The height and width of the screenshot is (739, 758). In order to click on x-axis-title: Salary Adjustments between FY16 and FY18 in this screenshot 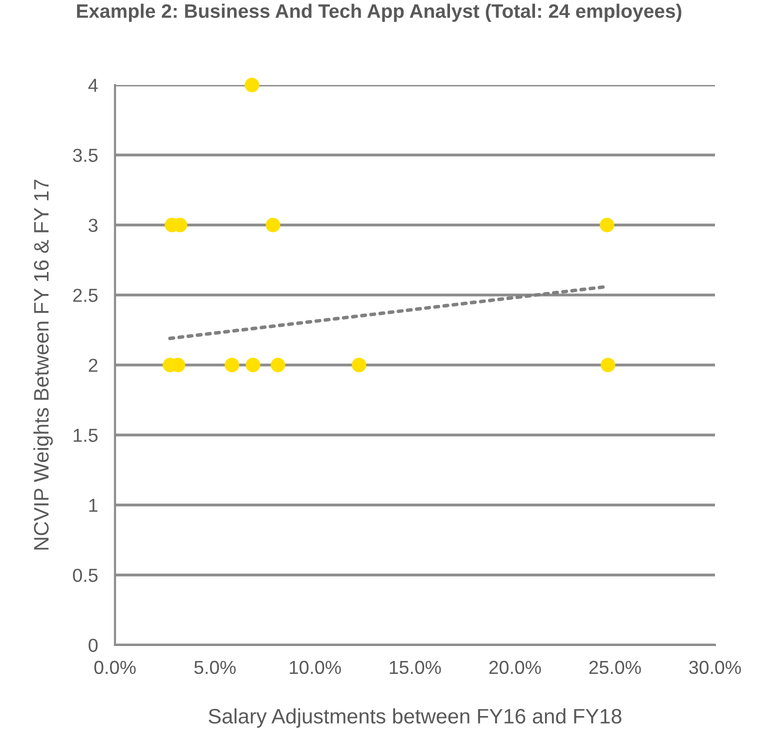, I will do `click(415, 718)`.